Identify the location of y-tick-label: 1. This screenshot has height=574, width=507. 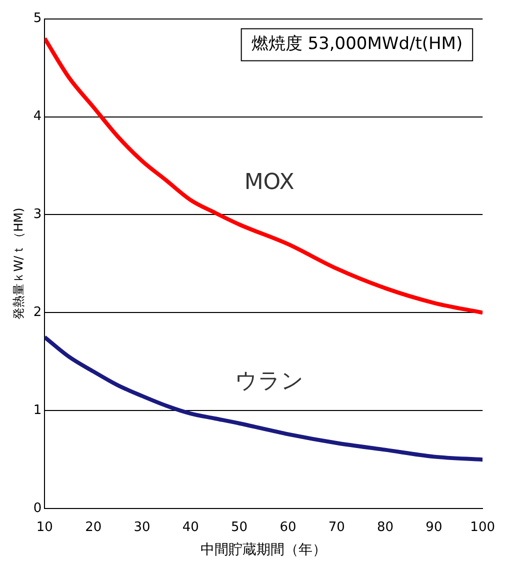
(37, 410).